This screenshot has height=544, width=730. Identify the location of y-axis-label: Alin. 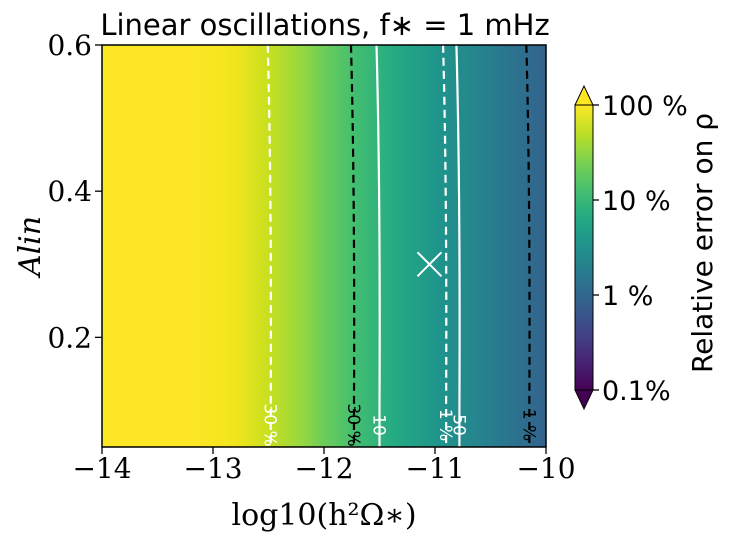
(30, 247).